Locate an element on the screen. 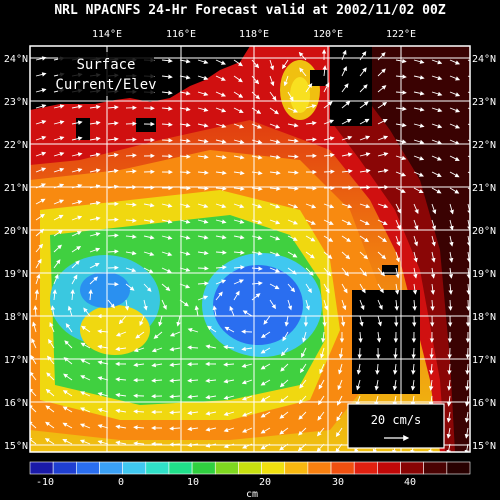  lat-label-24-left: 24°N is located at coordinates (16, 59).